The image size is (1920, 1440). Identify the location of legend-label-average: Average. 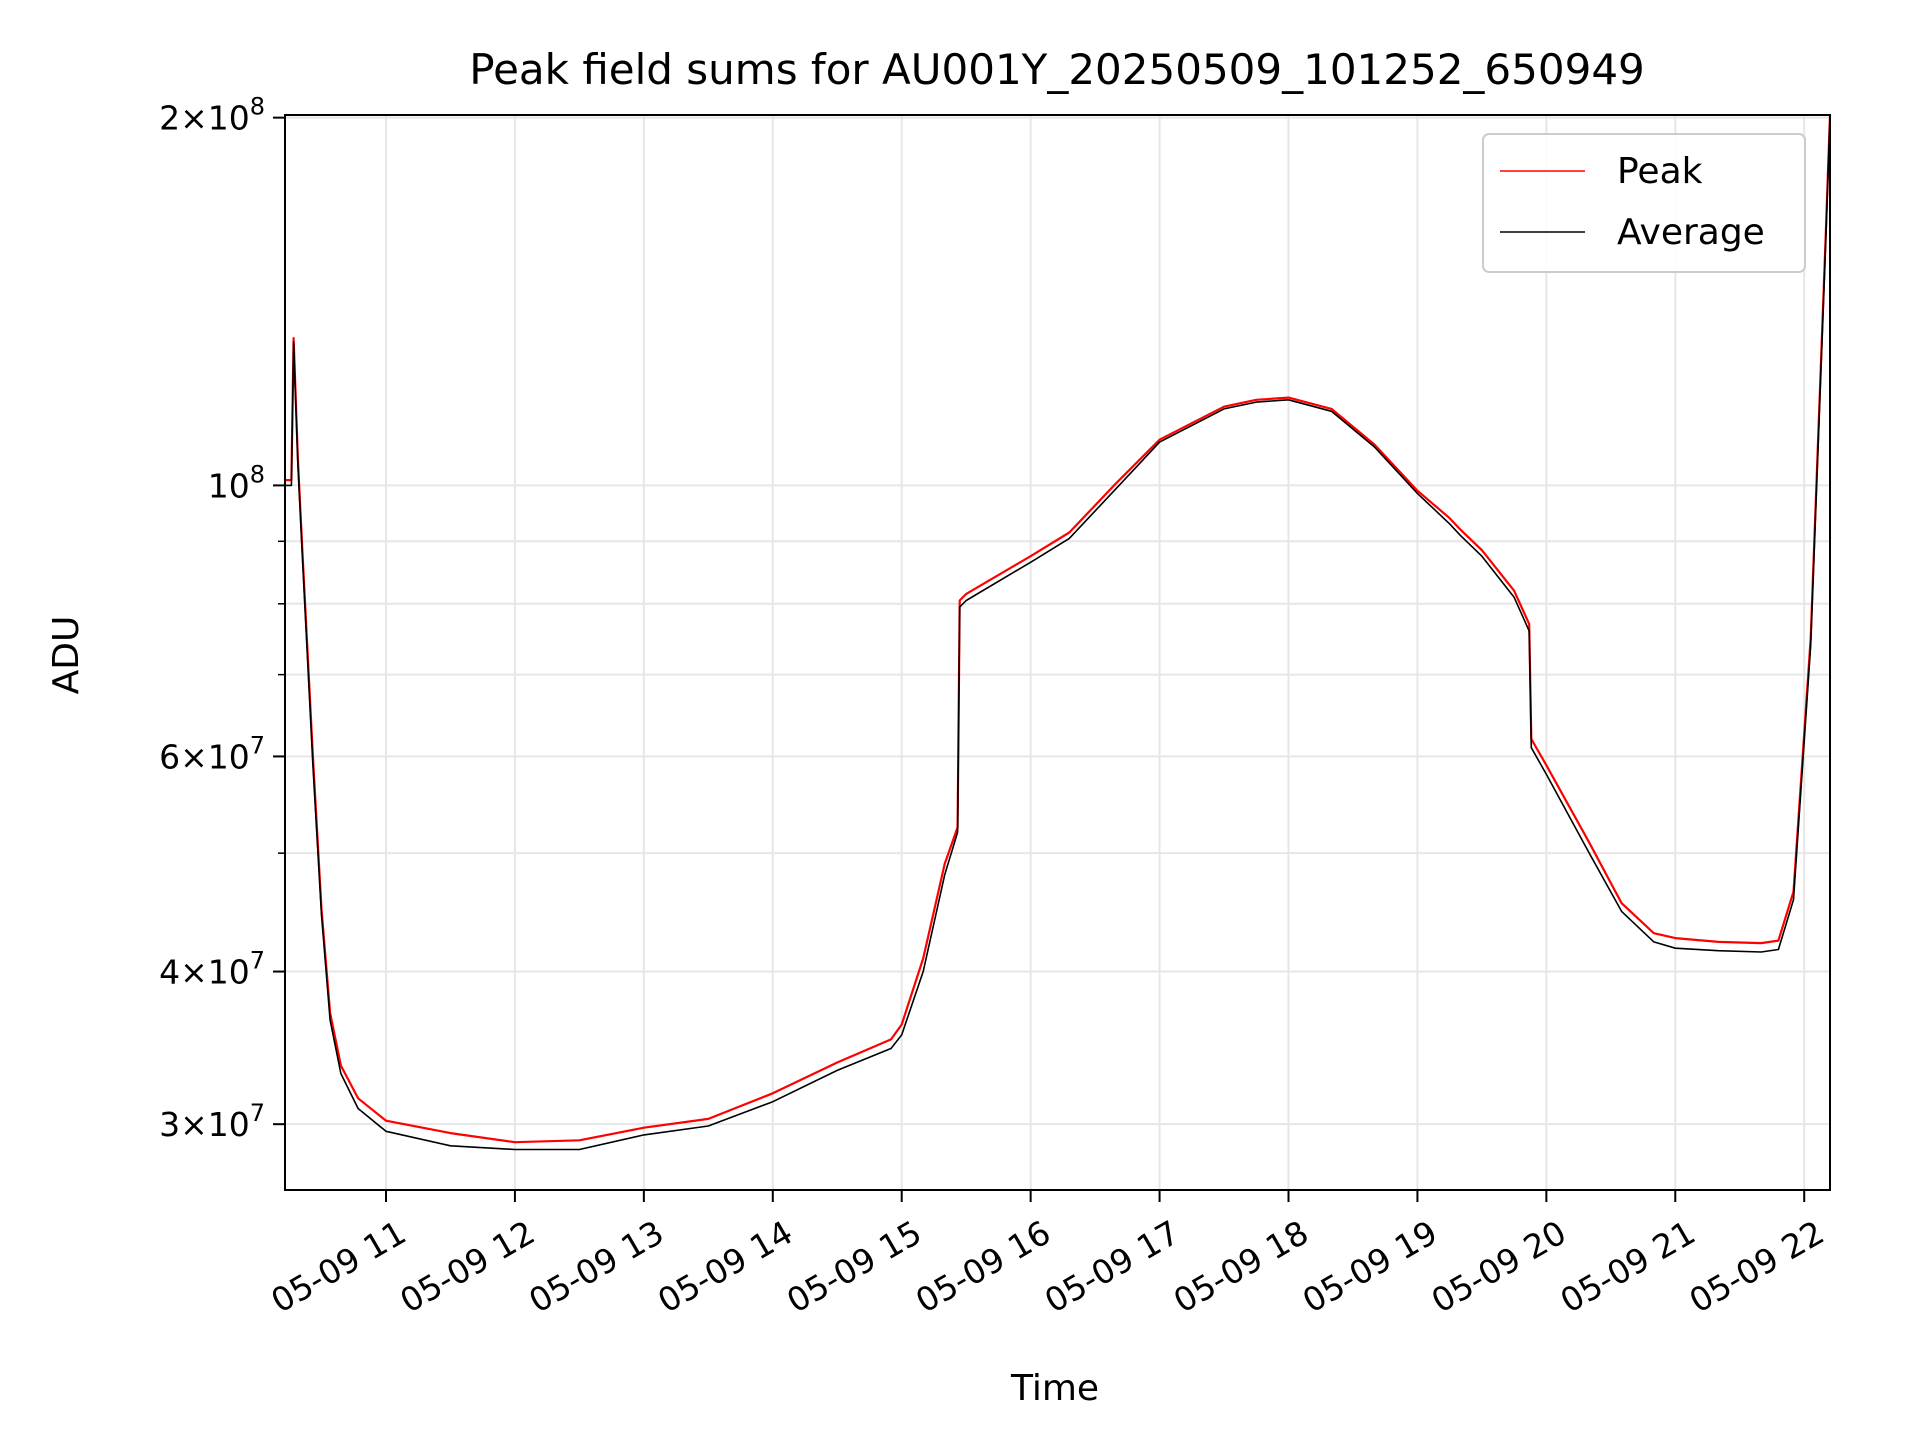
(1691, 232).